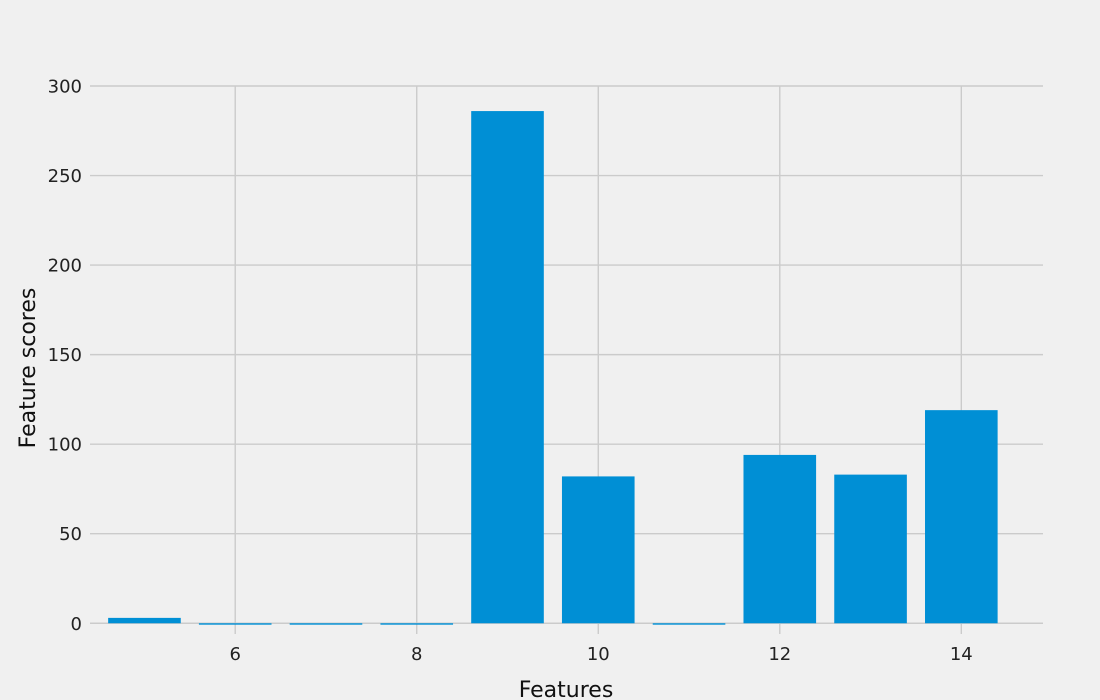 This screenshot has width=1100, height=700. Describe the element at coordinates (65, 445) in the screenshot. I see `y-tick-label: 100` at that location.